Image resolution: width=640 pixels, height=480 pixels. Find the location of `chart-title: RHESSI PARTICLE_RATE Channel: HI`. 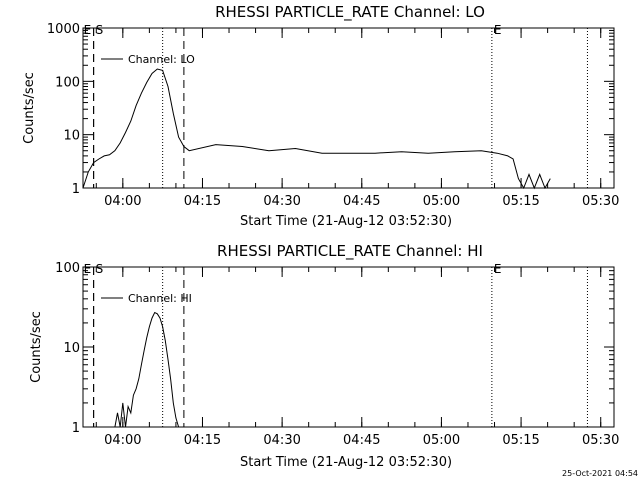

chart-title: RHESSI PARTICLE_RATE Channel: HI is located at coordinates (350, 251).